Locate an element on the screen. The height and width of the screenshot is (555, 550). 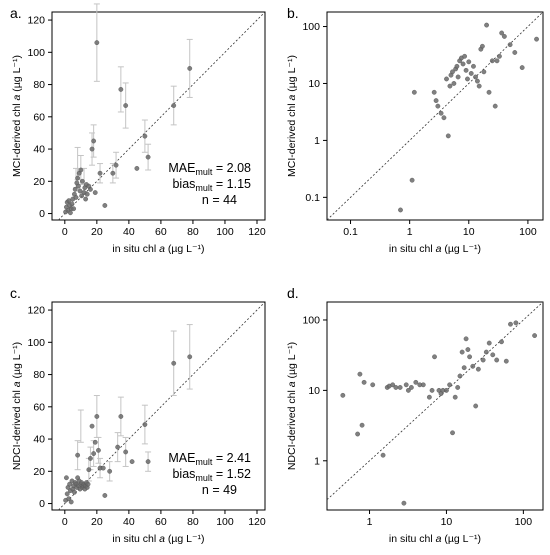
bias-annotation: biasmult = 1.52 is located at coordinates (211, 475).